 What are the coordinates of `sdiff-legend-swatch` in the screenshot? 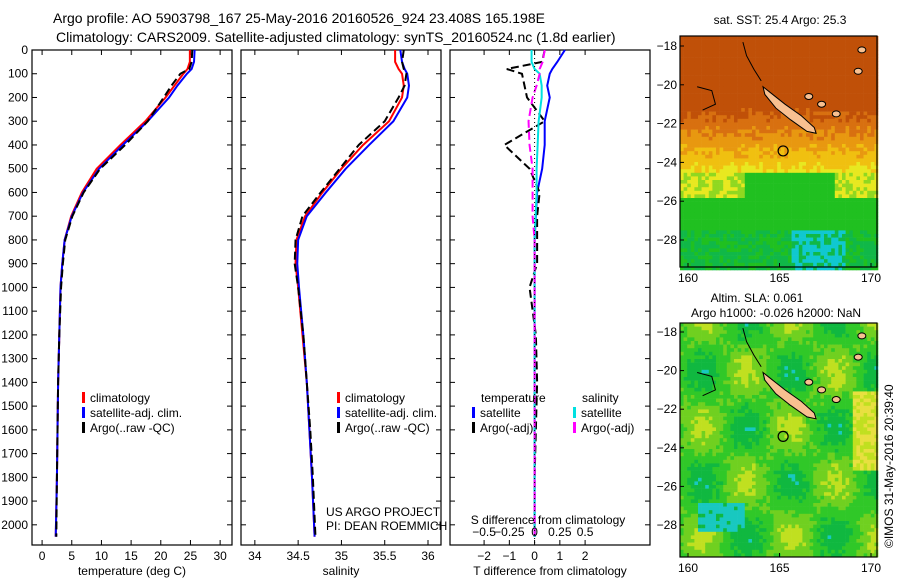 It's located at (574, 427).